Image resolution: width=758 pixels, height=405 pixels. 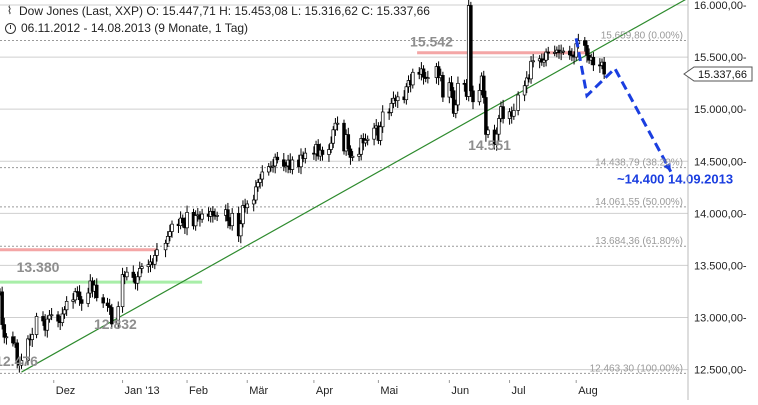 What do you see at coordinates (9, 11) in the screenshot?
I see `chart-type-icon: ⌇` at bounding box center [9, 11].